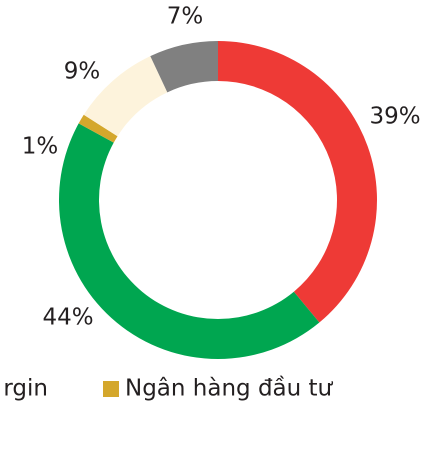 The height and width of the screenshot is (457, 429). I want to click on legend-label: Ngân hàng đầu tư, so click(229, 389).